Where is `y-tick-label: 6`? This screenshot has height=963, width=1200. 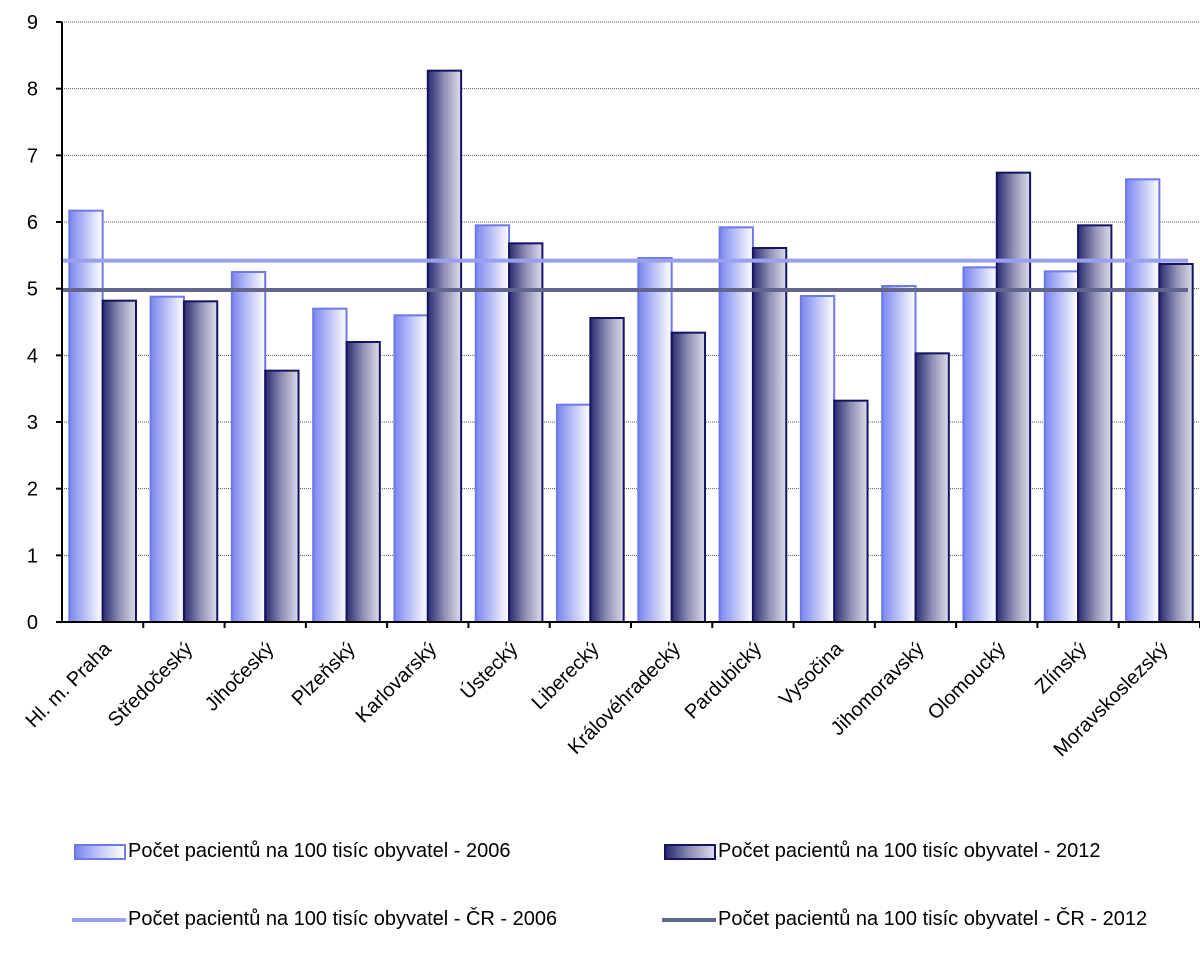 y-tick-label: 6 is located at coordinates (32, 223).